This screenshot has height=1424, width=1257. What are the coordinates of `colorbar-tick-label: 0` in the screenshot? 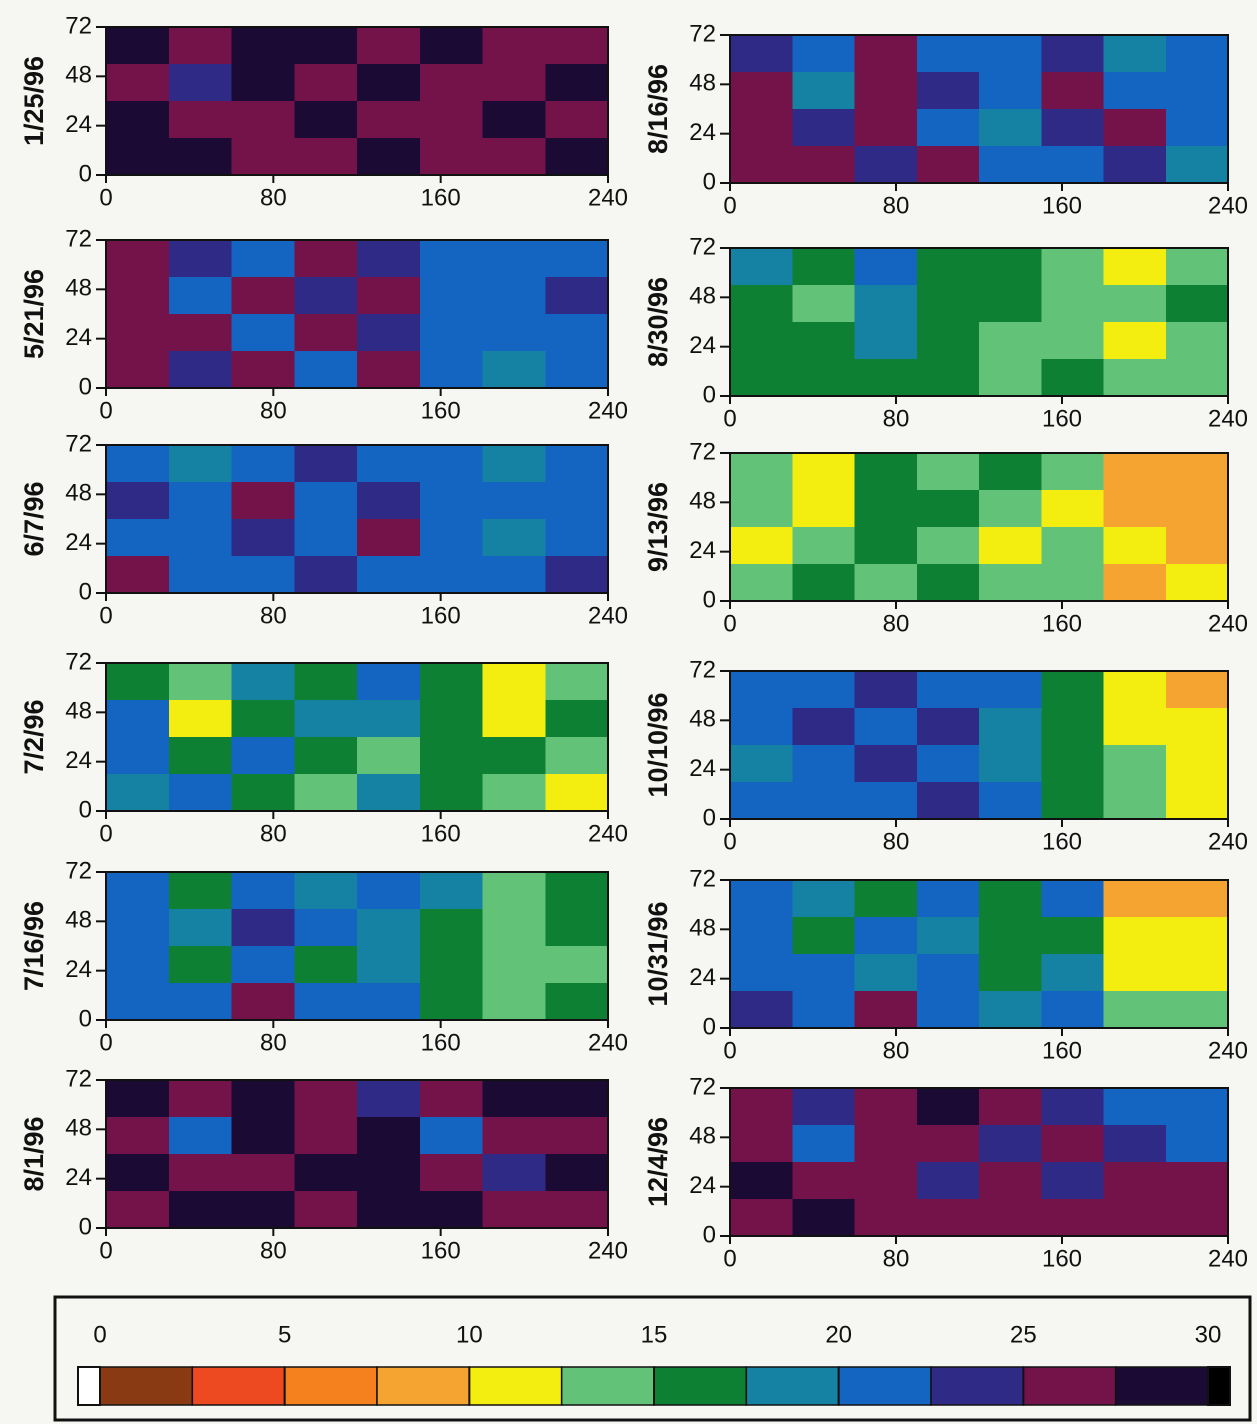 It's located at (99, 1334).